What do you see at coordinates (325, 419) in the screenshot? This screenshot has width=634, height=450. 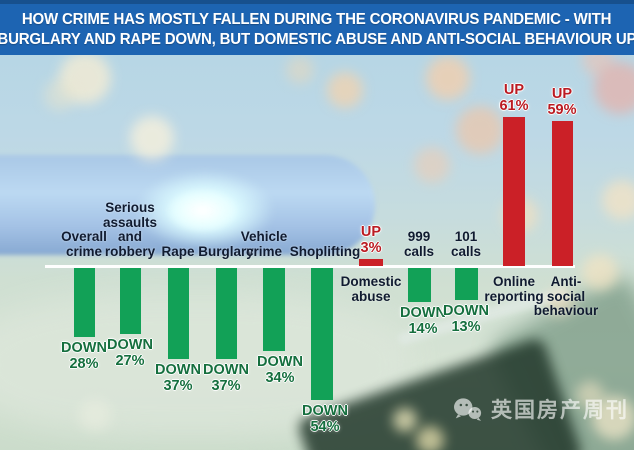 I see `value-label-shoplifting: DOWN 54%` at bounding box center [325, 419].